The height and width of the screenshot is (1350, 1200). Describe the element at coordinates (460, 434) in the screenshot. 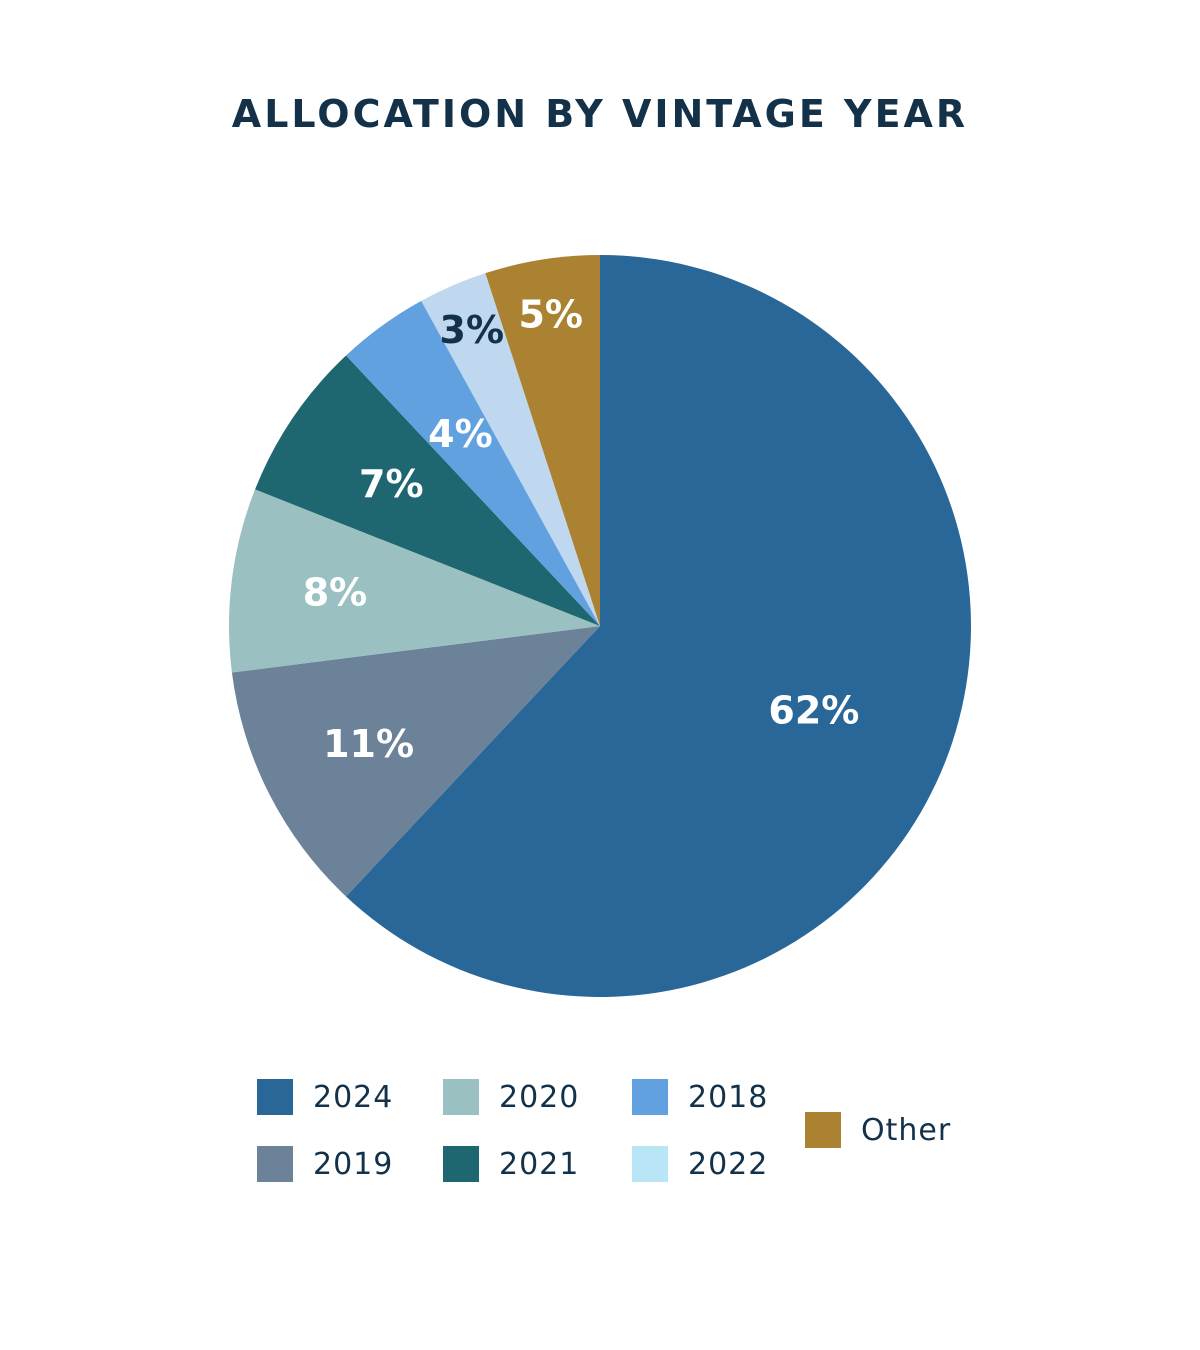

I see `slice-label-2018: 4%` at that location.